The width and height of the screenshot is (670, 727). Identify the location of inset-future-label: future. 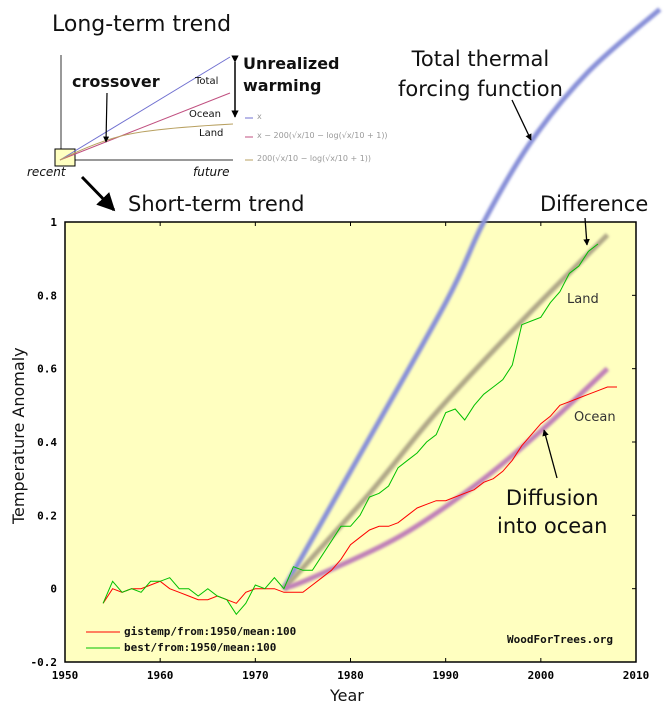
(211, 172).